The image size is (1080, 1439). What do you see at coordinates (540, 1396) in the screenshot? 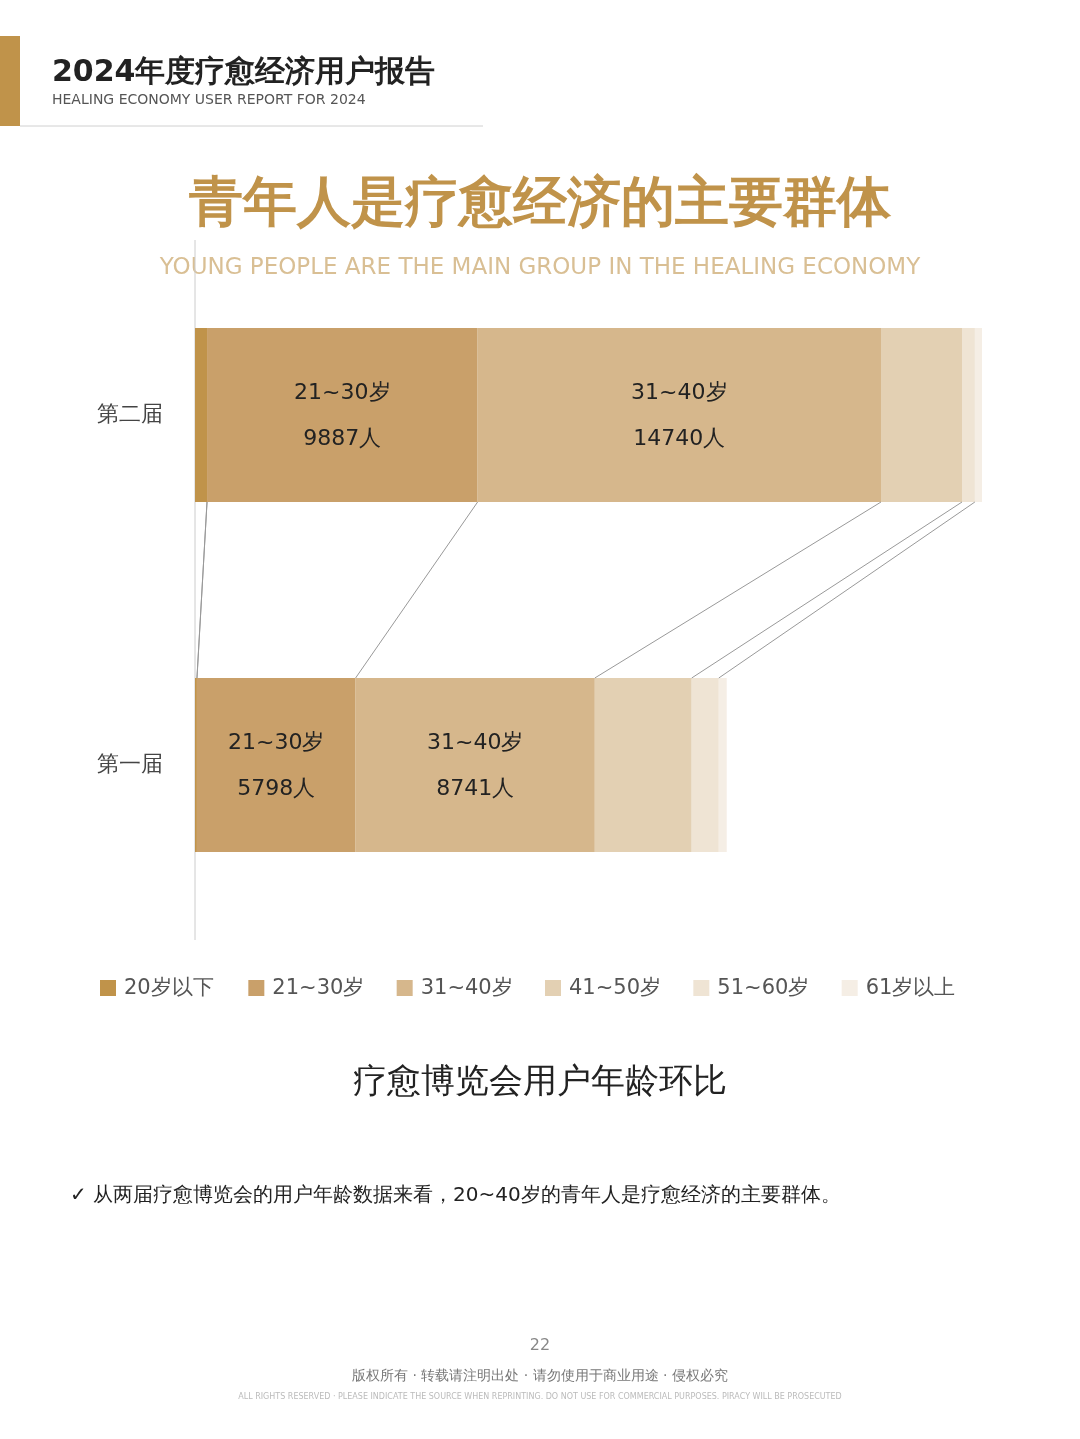
I see `text: ALL RIGHTS RESERVED · PLEASE INDICATE THE SOURCE WHEN REPRINTING. DO NOT USE FOR COMMERCIAL PURPOSES. PIRACY WILL BE PROSECUTED` at bounding box center [540, 1396].